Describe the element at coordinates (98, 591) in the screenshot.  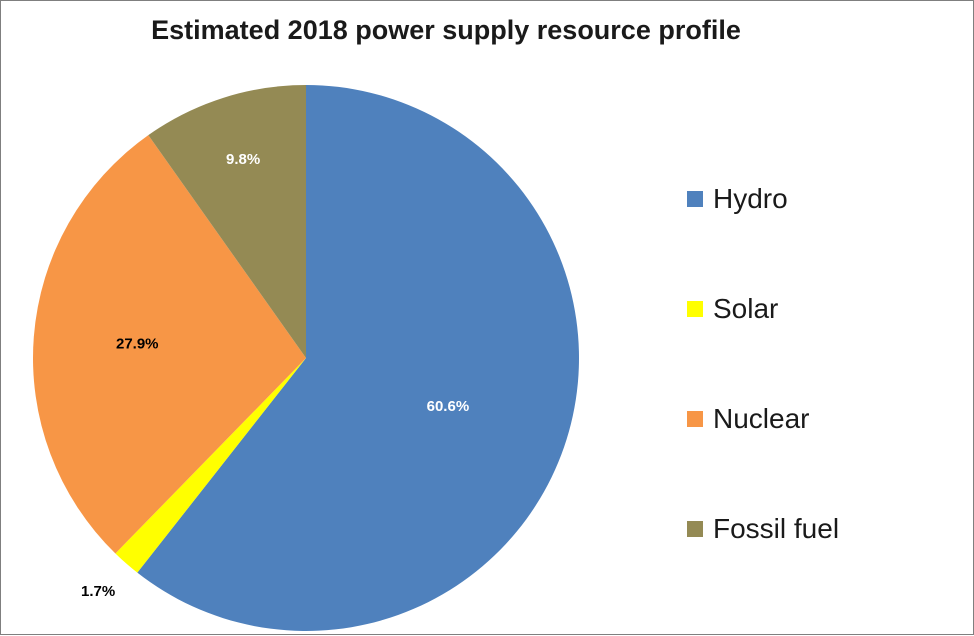
I see `data-label-solar: 1.7%` at that location.